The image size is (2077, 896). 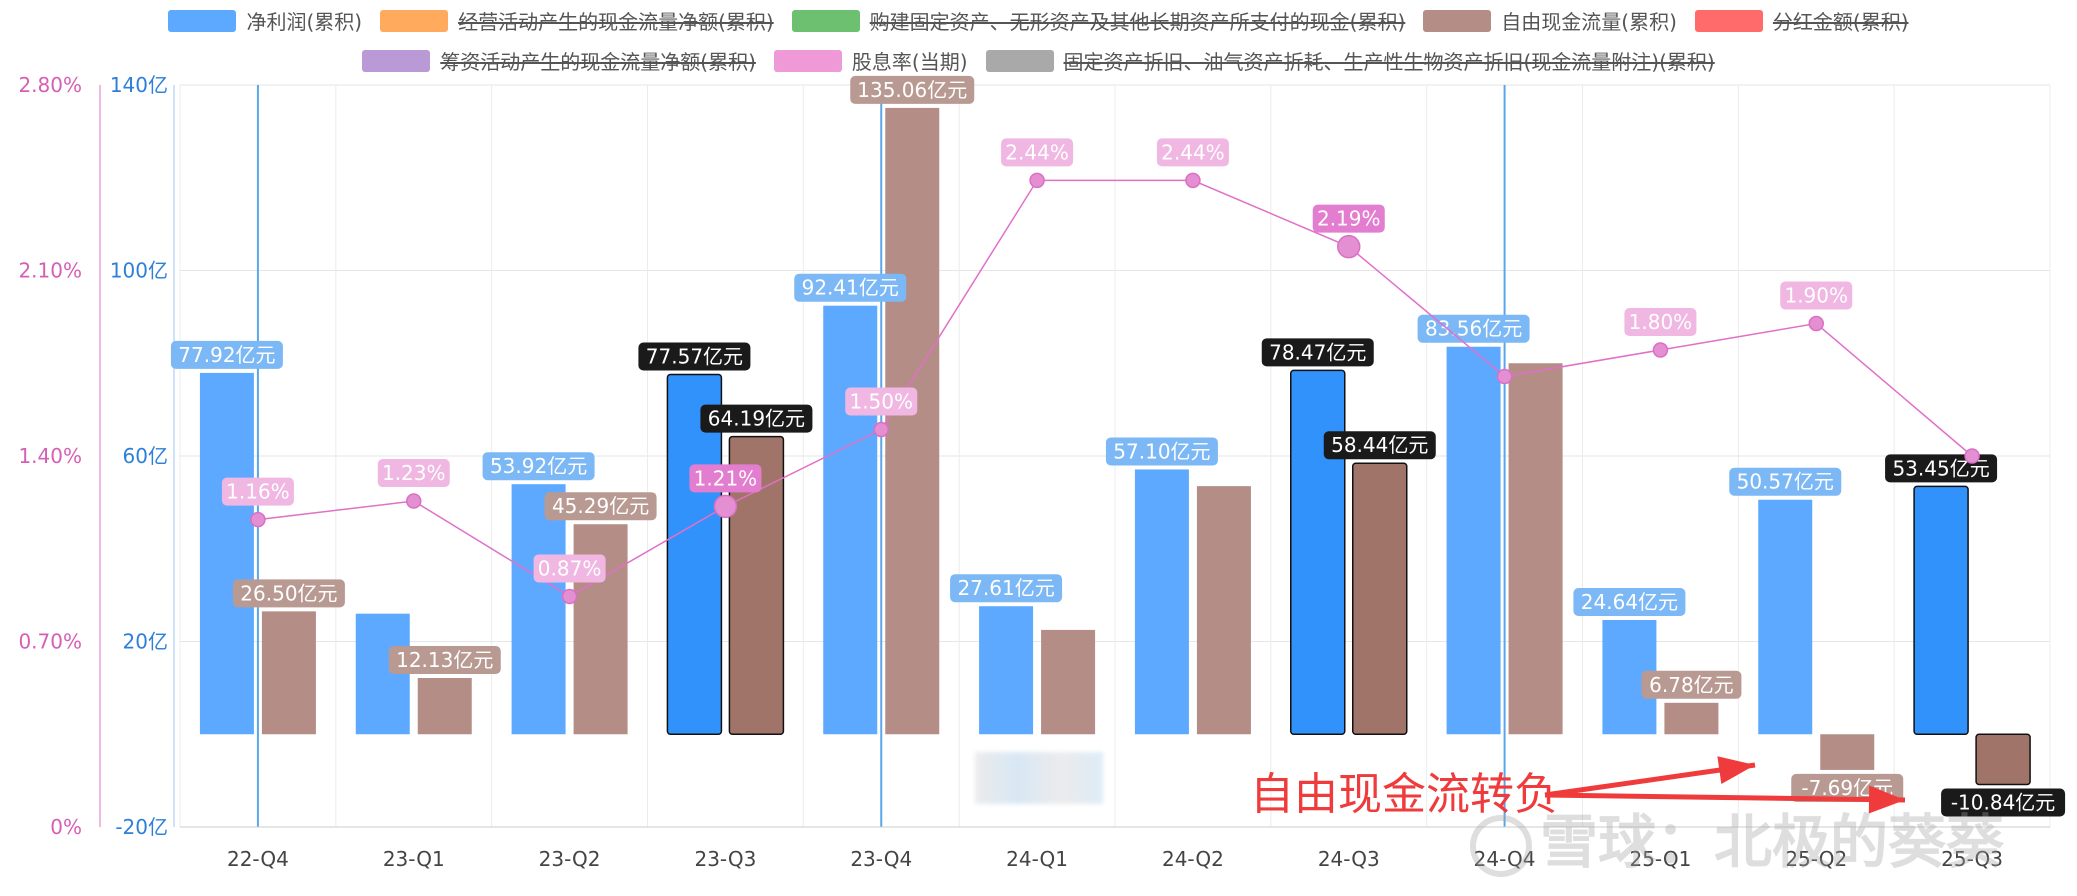 What do you see at coordinates (912, 90) in the screenshot?
I see `free-cash-flow-label: 135.06亿元` at bounding box center [912, 90].